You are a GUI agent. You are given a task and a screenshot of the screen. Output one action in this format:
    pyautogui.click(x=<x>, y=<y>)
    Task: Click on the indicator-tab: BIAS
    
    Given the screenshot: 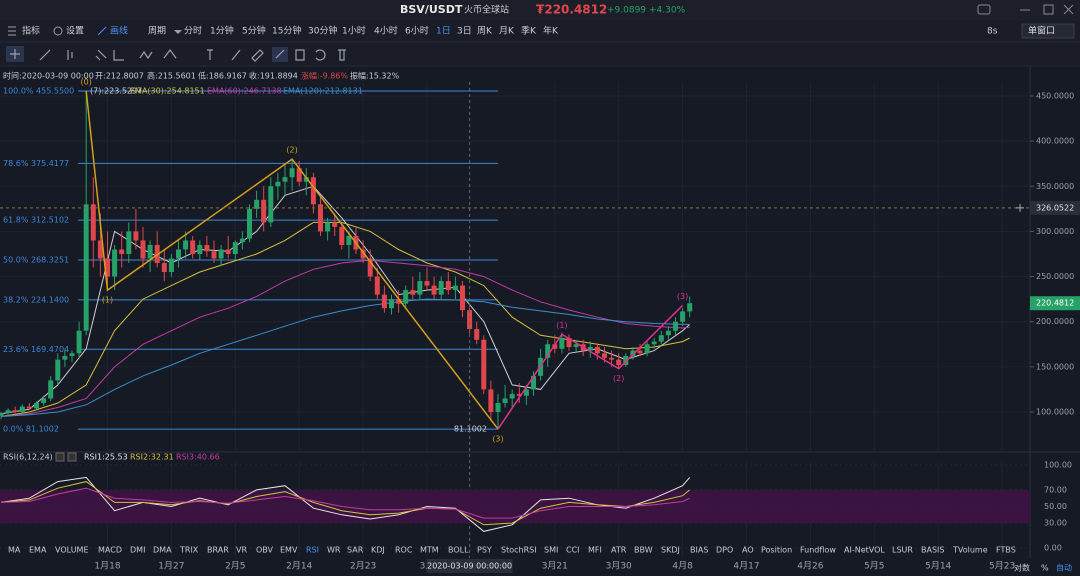 What is the action you would take?
    pyautogui.click(x=699, y=550)
    